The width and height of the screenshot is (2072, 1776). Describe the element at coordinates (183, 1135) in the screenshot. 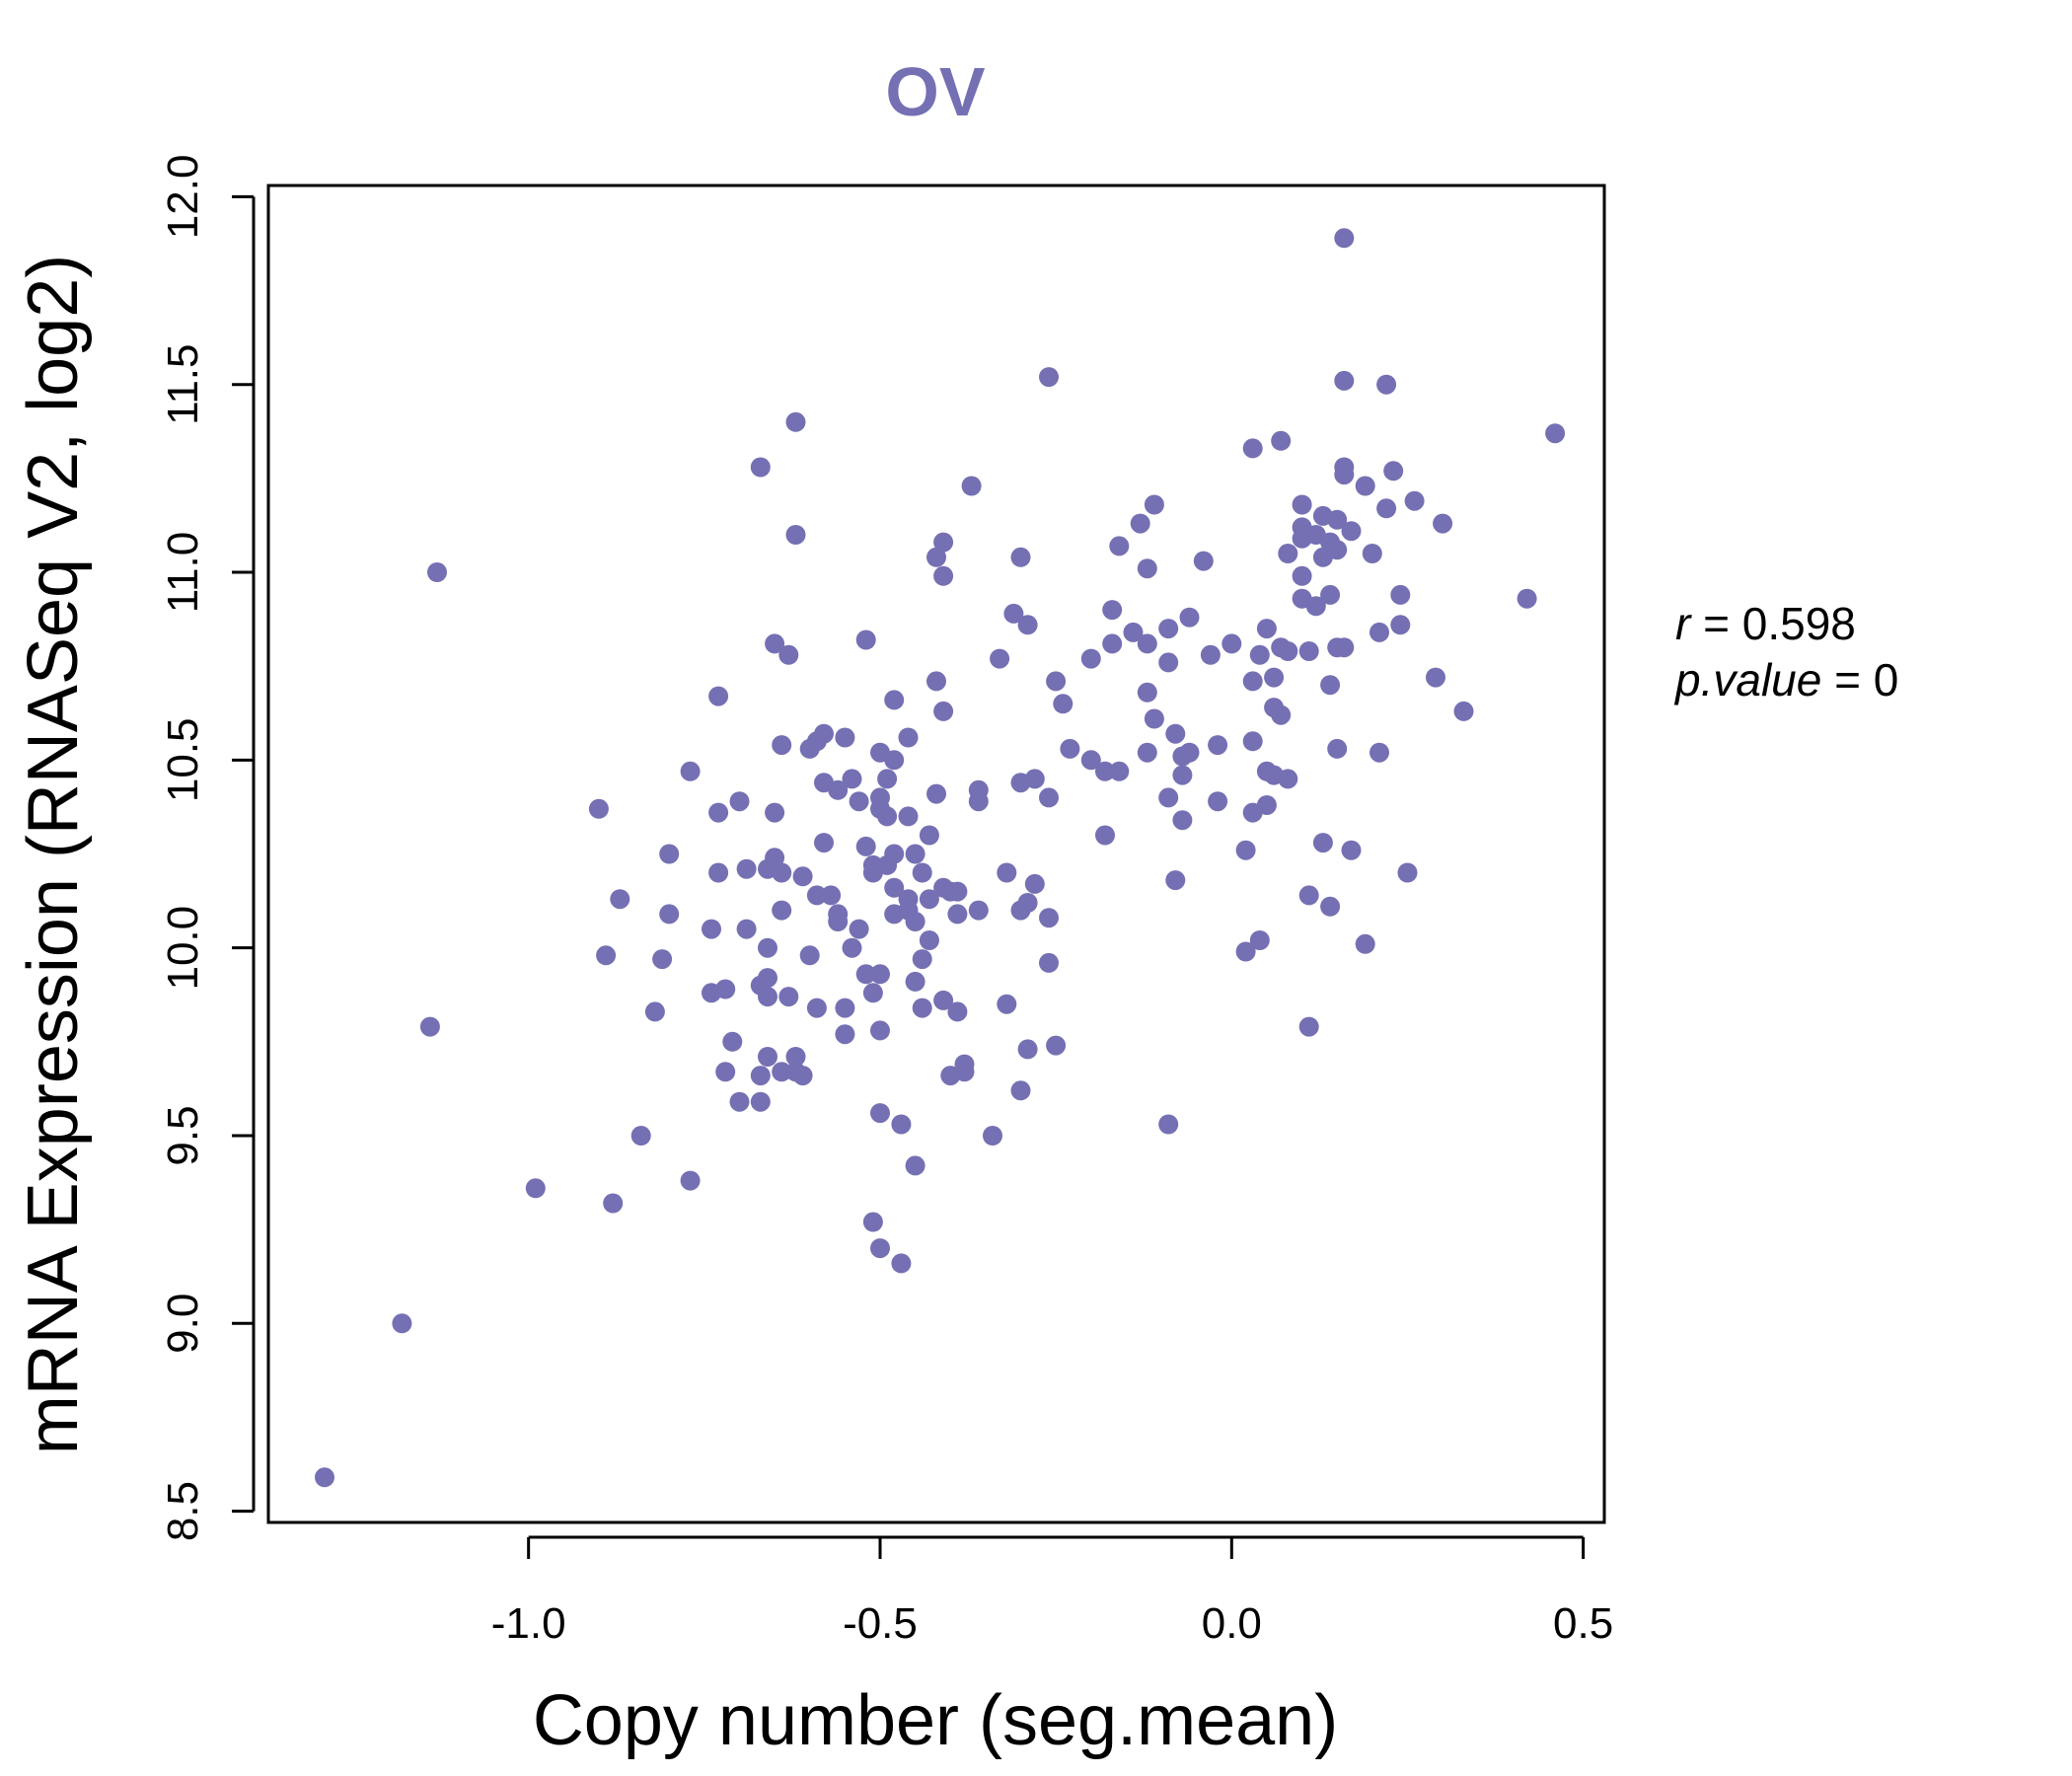

I see `y-tick-label: 9.5` at that location.